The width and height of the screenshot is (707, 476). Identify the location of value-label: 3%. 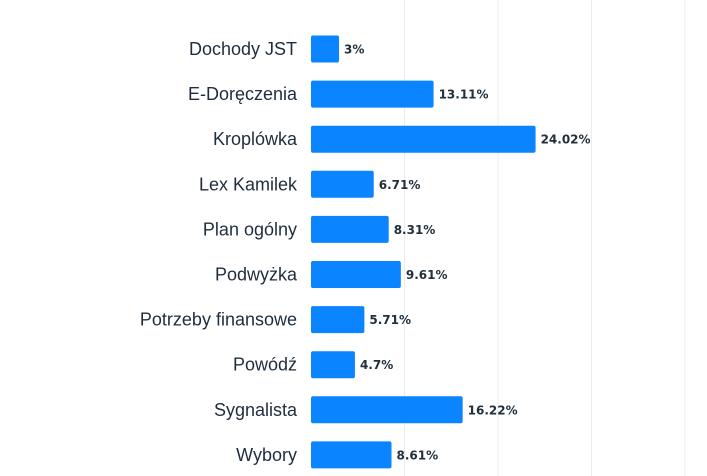
(354, 50).